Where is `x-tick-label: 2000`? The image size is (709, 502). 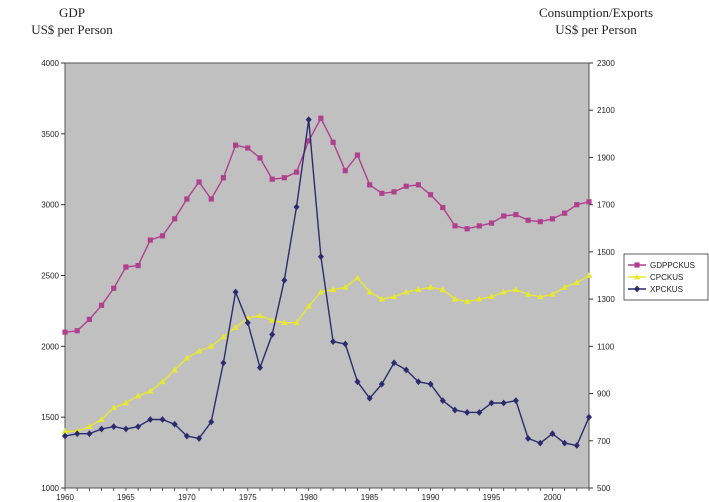 x-tick-label: 2000 is located at coordinates (553, 497).